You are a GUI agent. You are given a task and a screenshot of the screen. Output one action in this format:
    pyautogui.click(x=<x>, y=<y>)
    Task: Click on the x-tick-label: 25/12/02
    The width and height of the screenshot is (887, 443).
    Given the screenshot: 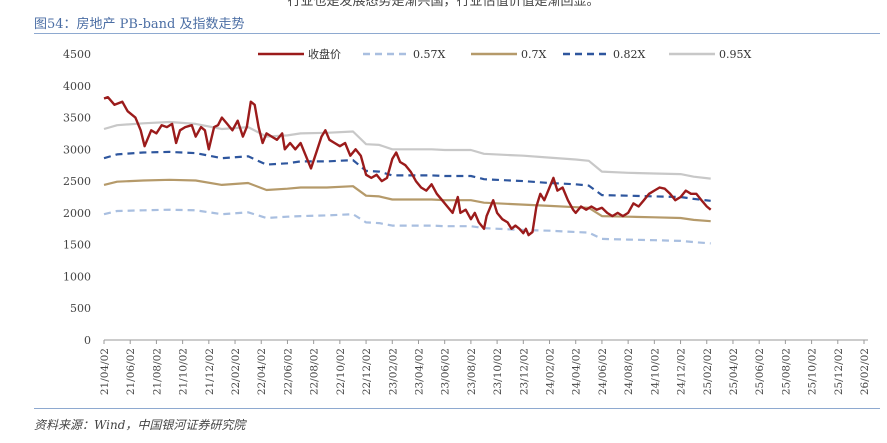 What is the action you would take?
    pyautogui.click(x=839, y=371)
    